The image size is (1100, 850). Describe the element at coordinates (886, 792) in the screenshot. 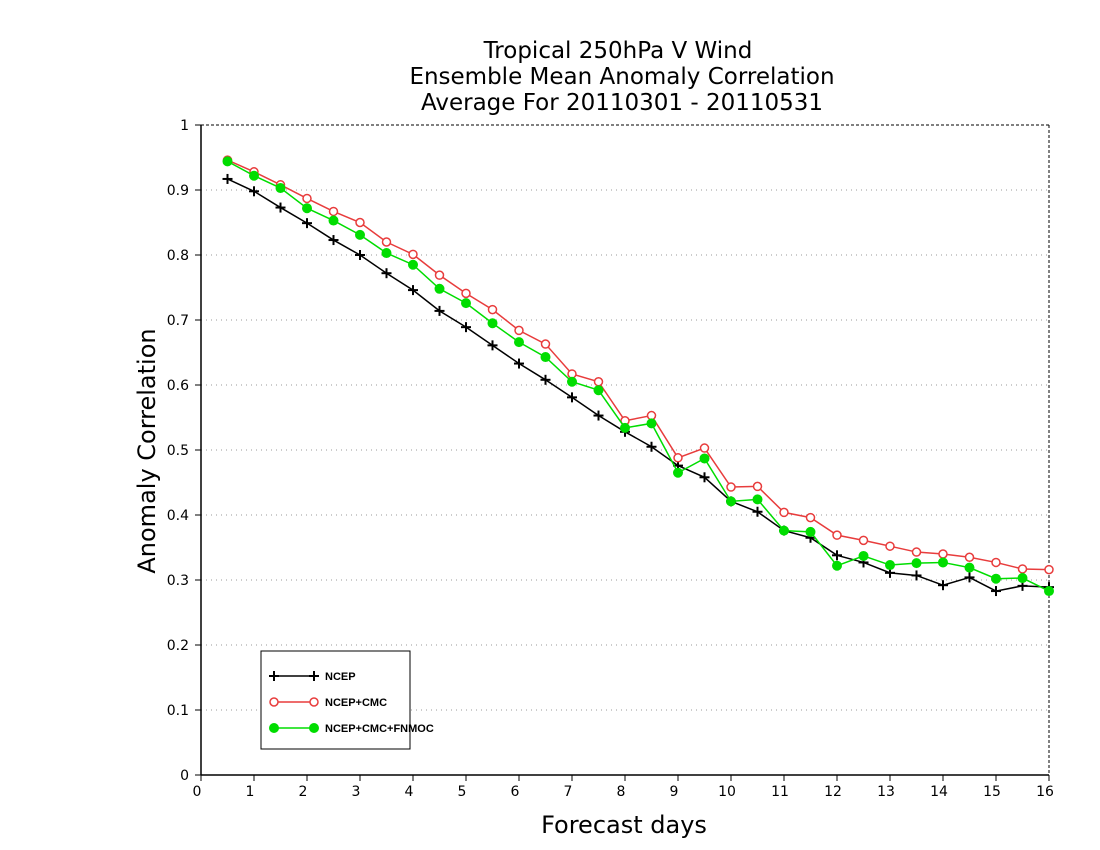

I see `x-tick-label: 13` at that location.